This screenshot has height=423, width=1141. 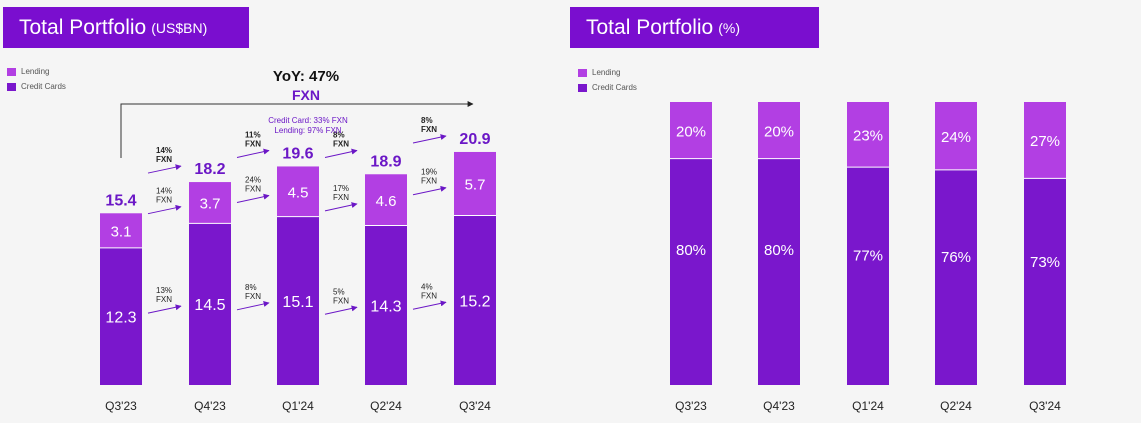 I want to click on growth-lending-pct-q3: 17%, so click(x=341, y=188).